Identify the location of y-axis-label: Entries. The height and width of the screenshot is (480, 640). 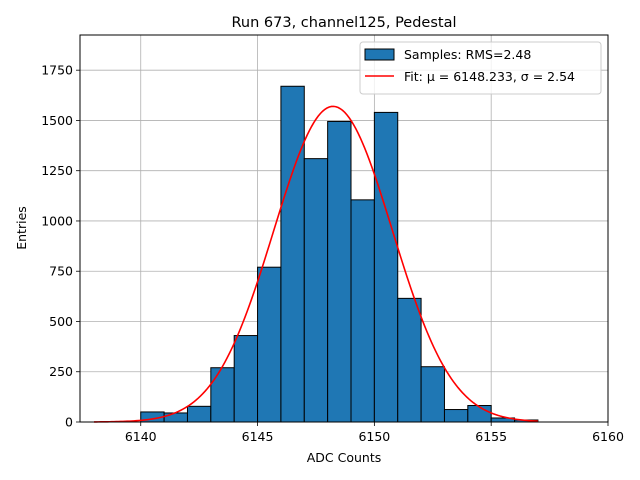
(21, 228).